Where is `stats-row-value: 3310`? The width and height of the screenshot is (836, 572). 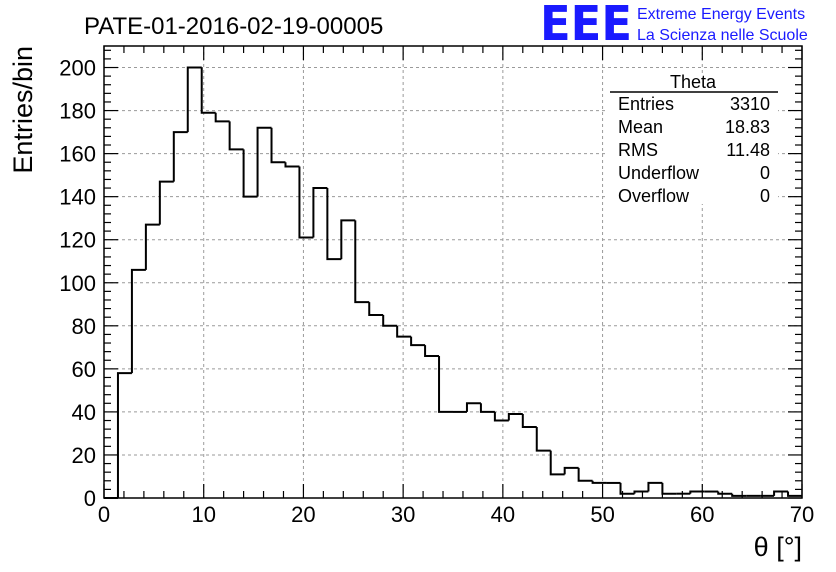 stats-row-value: 3310 is located at coordinates (750, 104).